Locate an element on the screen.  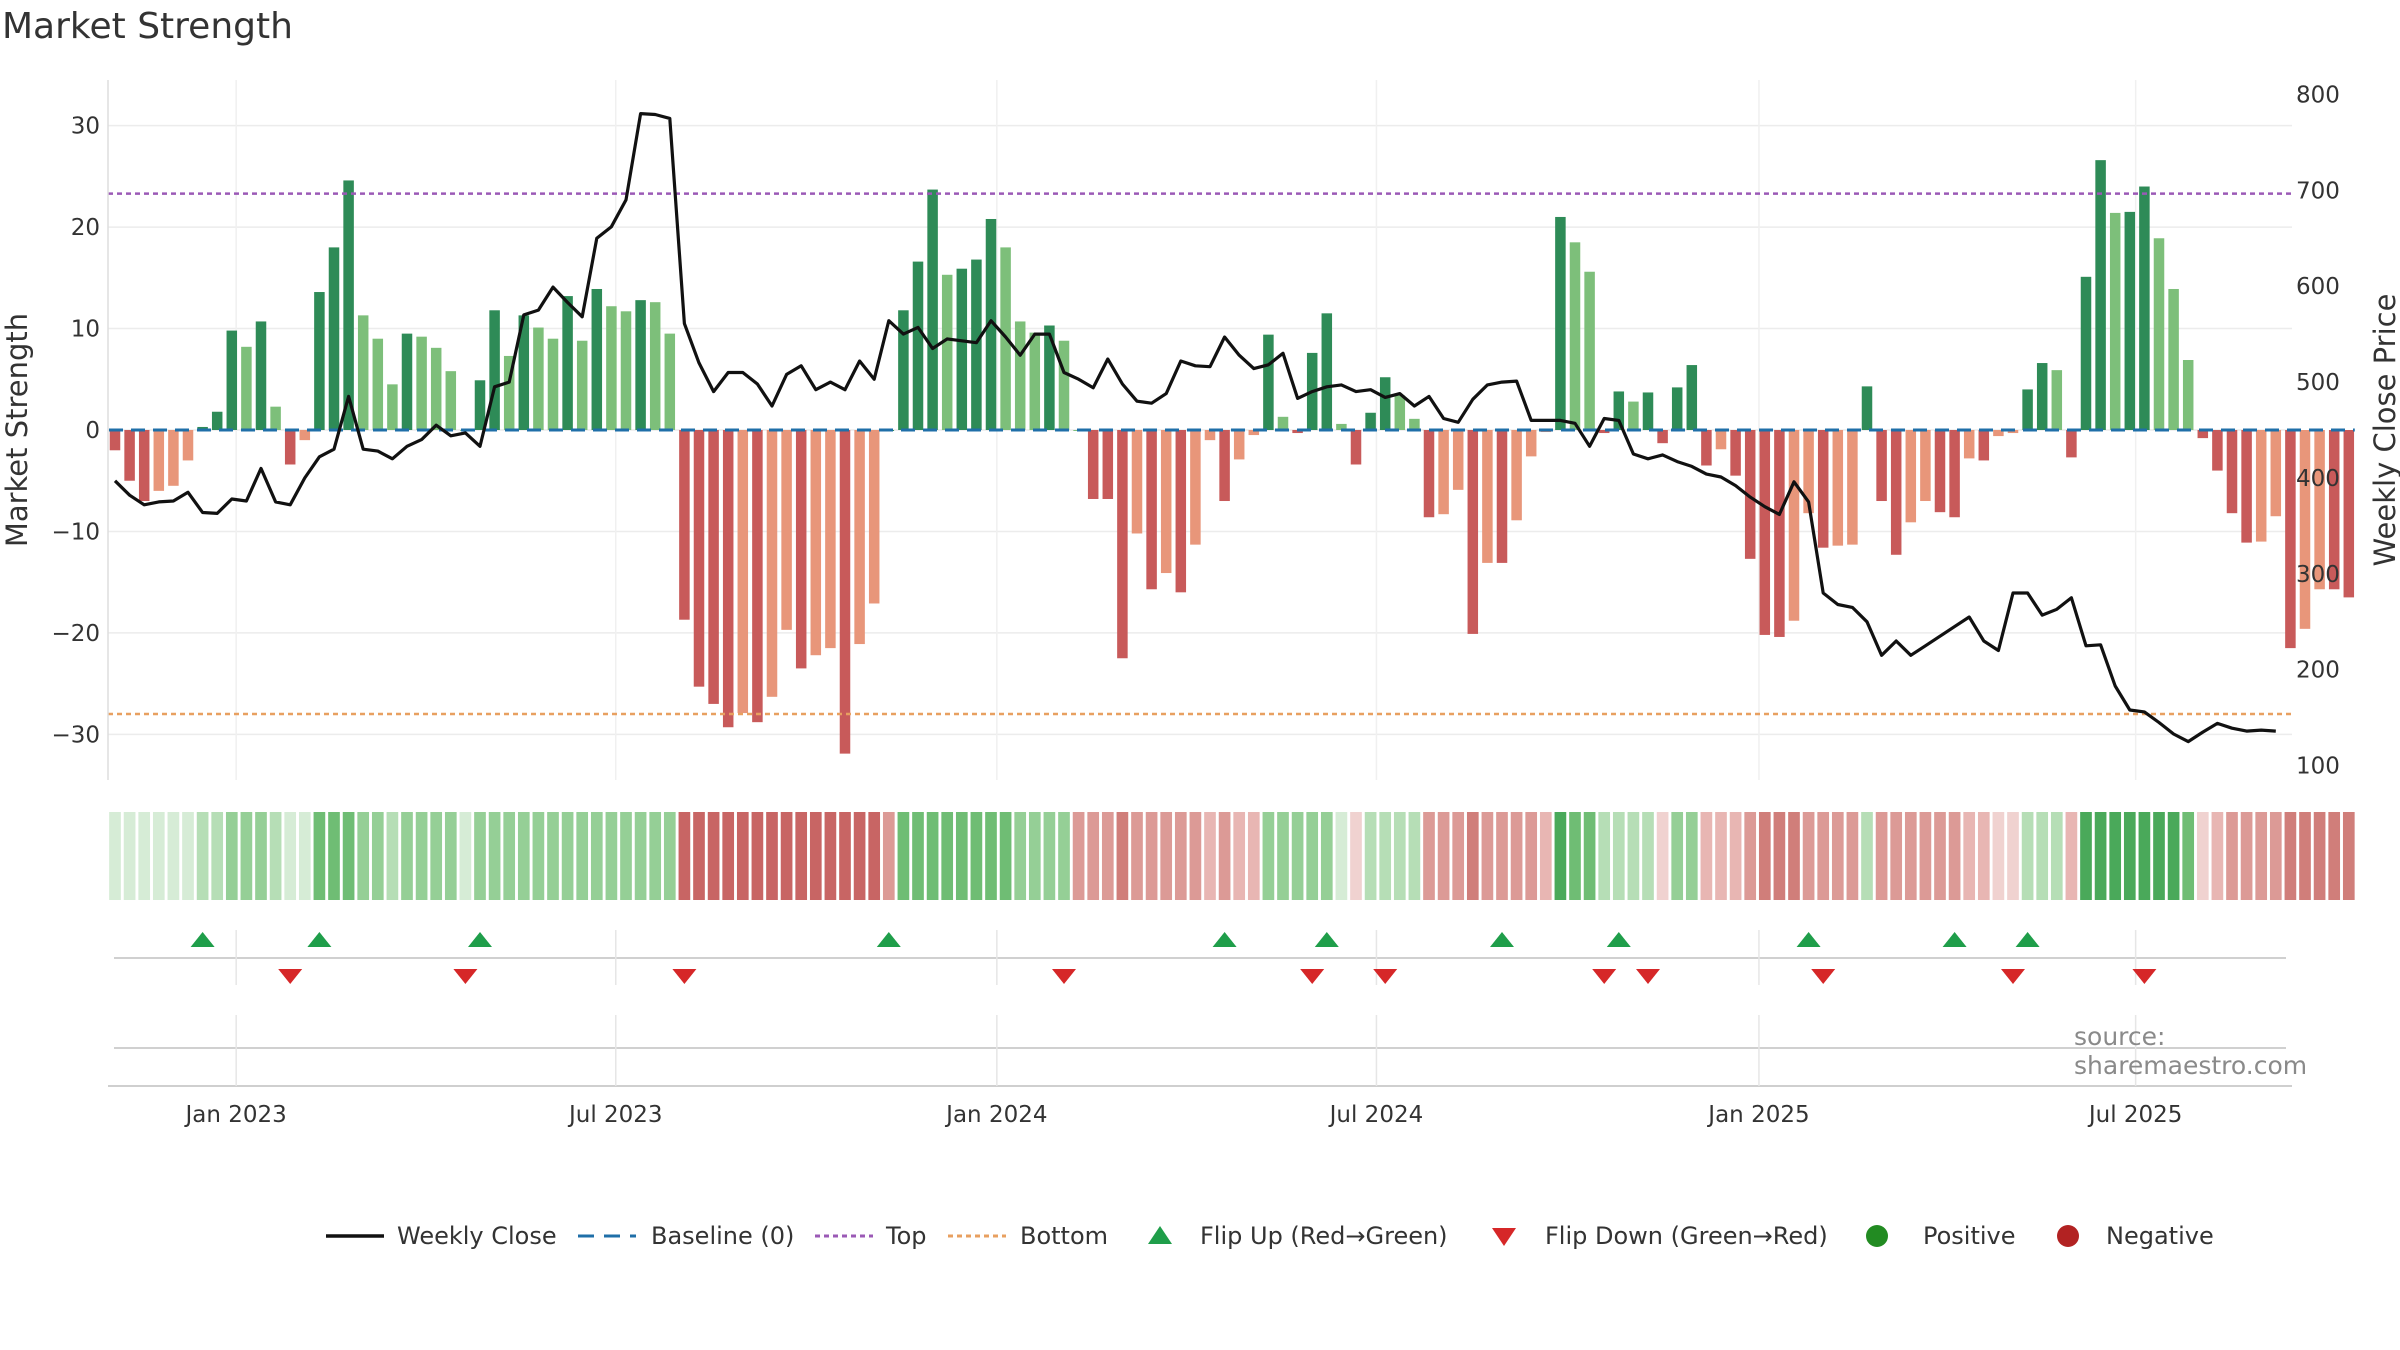
y-tick-label: −30 is located at coordinates (75, 735).